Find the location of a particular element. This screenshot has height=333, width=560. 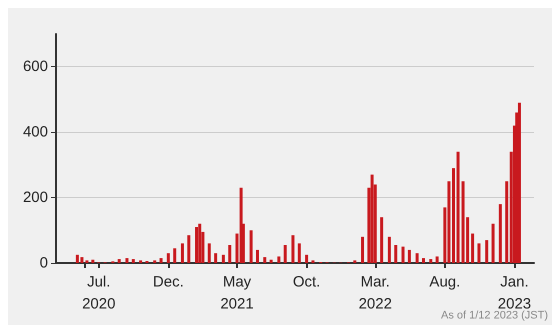

x-tick-label: Aug. is located at coordinates (444, 282).